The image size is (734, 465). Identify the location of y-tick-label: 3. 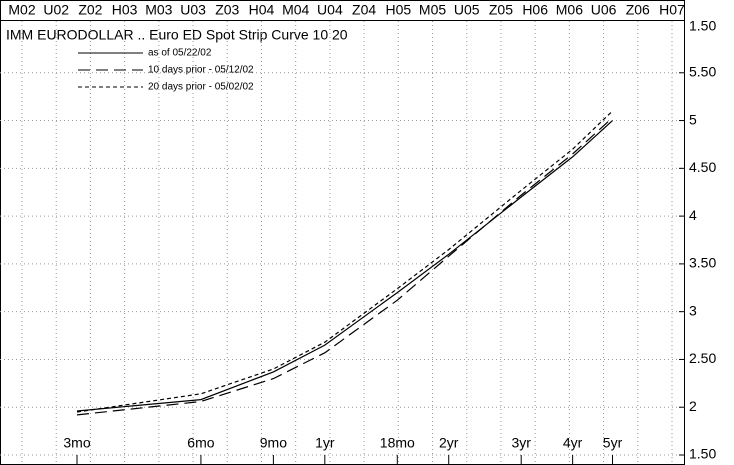
(693, 310).